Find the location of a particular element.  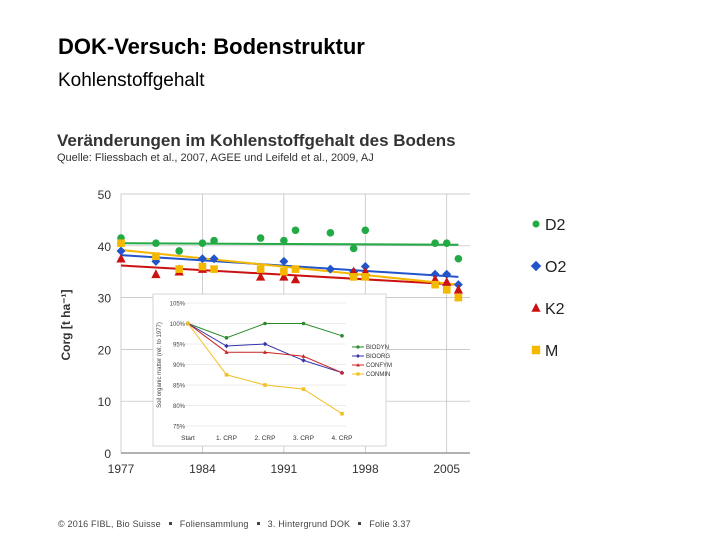

inset-y-tick-label: 85% is located at coordinates (179, 387).